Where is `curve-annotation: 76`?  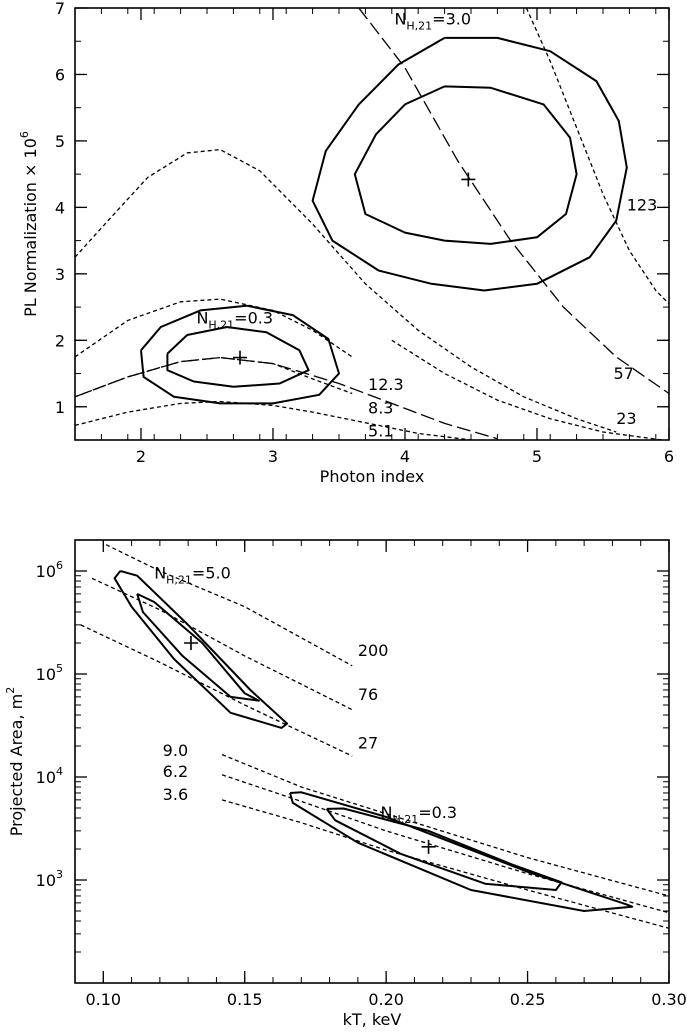 curve-annotation: 76 is located at coordinates (368, 694).